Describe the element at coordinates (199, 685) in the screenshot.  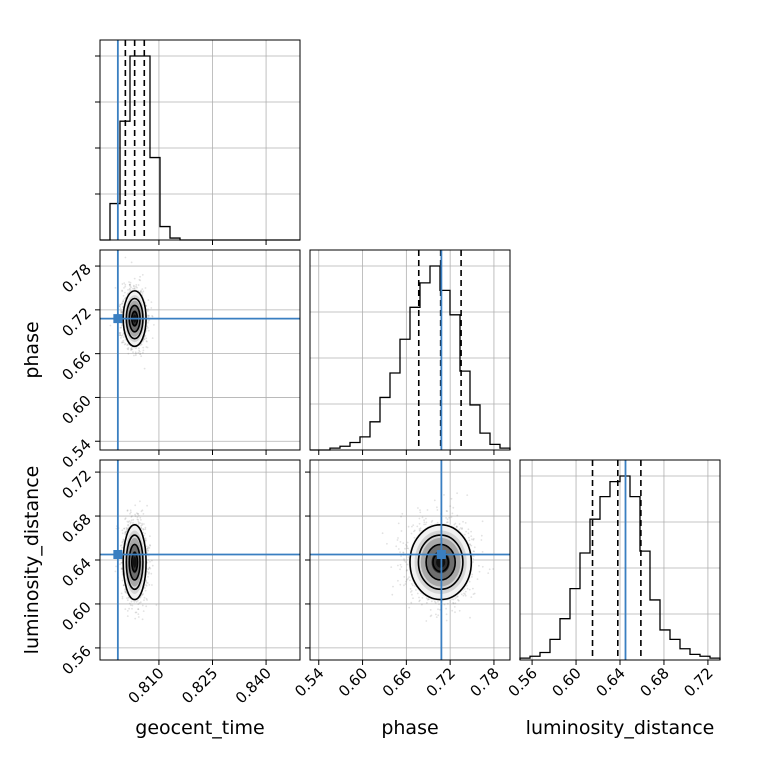
I see `xtick-label-geocent_time: 0.825` at that location.